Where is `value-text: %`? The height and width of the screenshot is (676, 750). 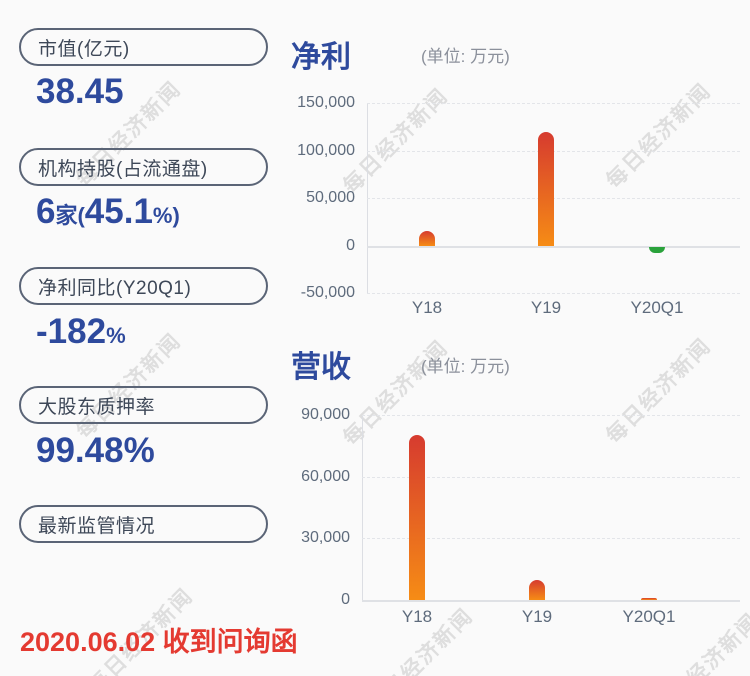 value-text: % is located at coordinates (116, 335).